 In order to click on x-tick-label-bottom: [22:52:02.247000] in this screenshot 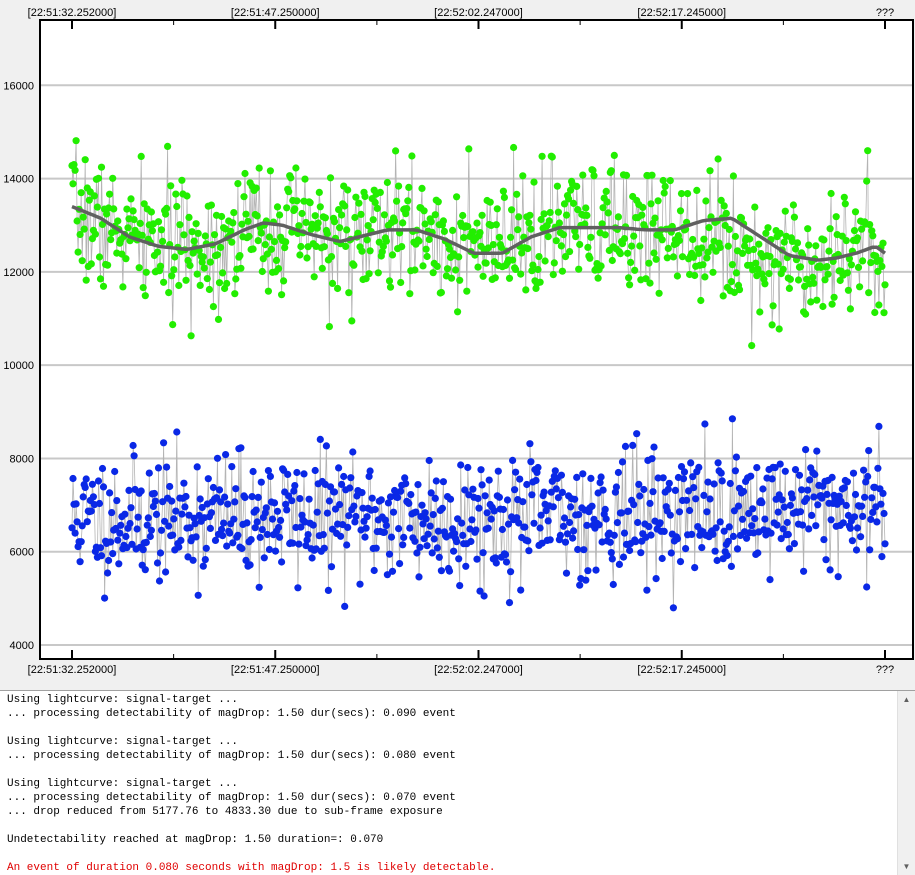, I will do `click(478, 670)`.